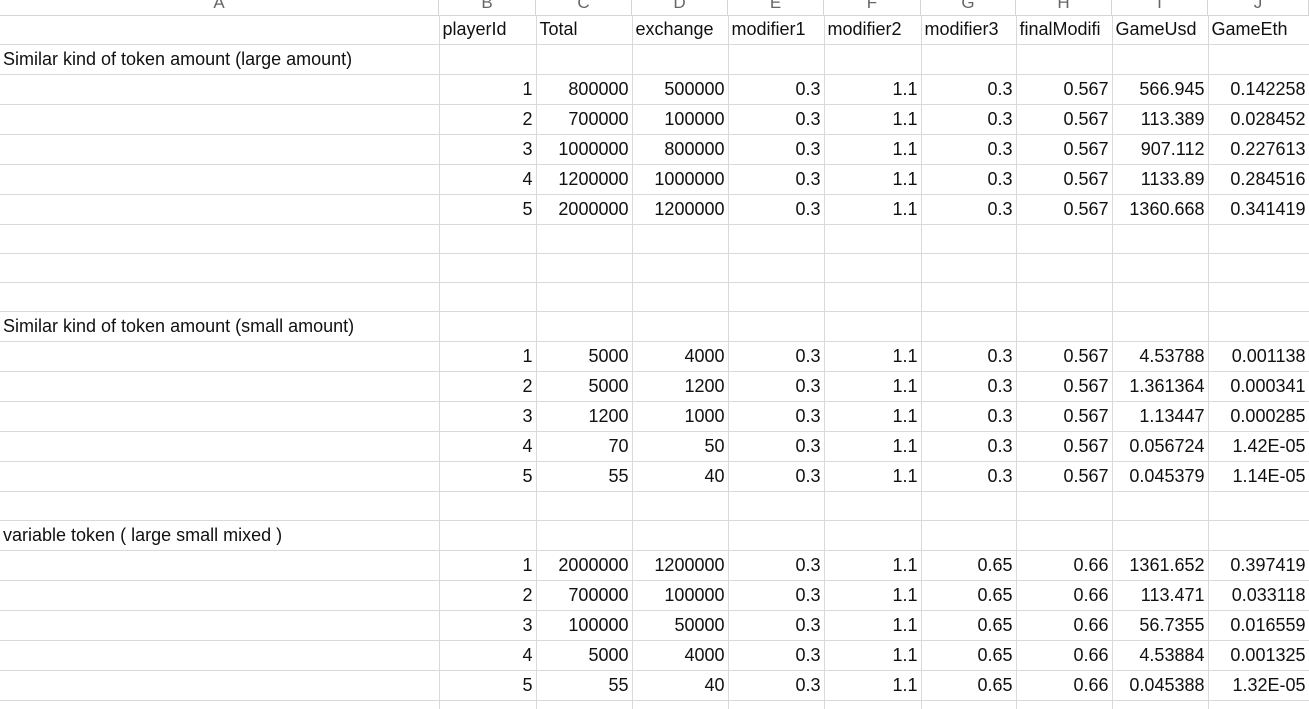  I want to click on cell-exchange: 1000, so click(680, 416).